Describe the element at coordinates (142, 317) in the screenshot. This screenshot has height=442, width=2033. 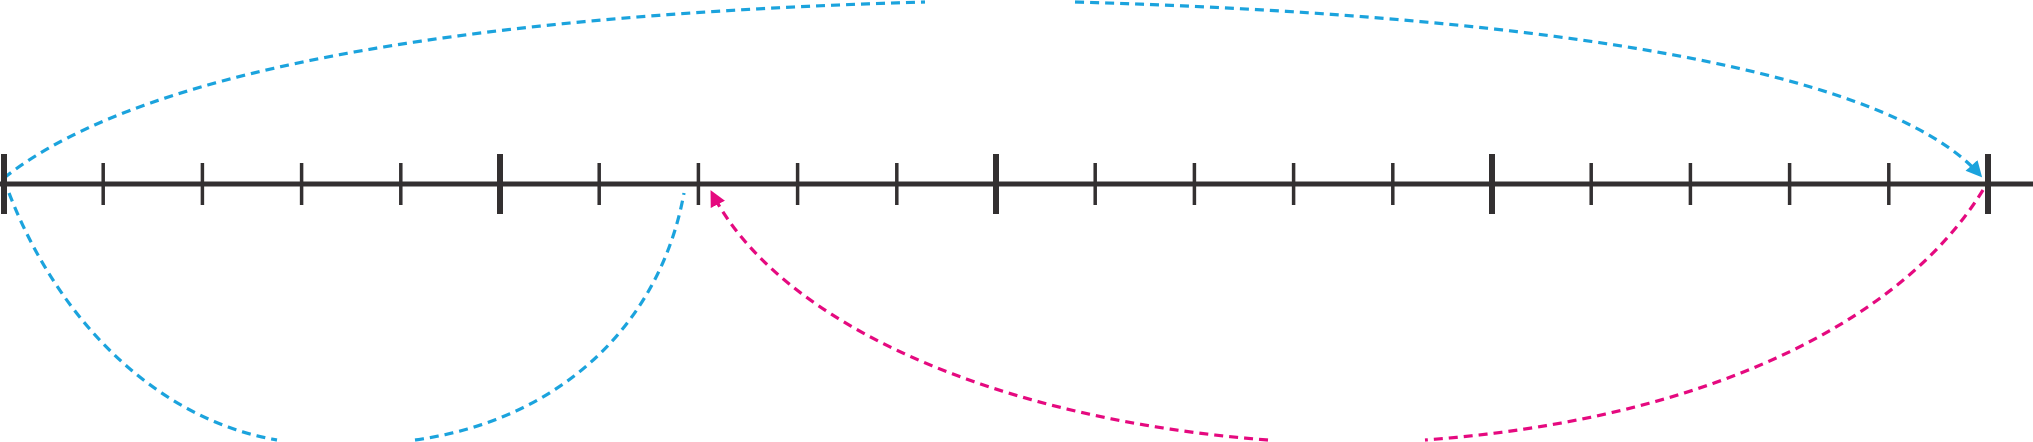
I see `lower-left-jump-arc` at that location.